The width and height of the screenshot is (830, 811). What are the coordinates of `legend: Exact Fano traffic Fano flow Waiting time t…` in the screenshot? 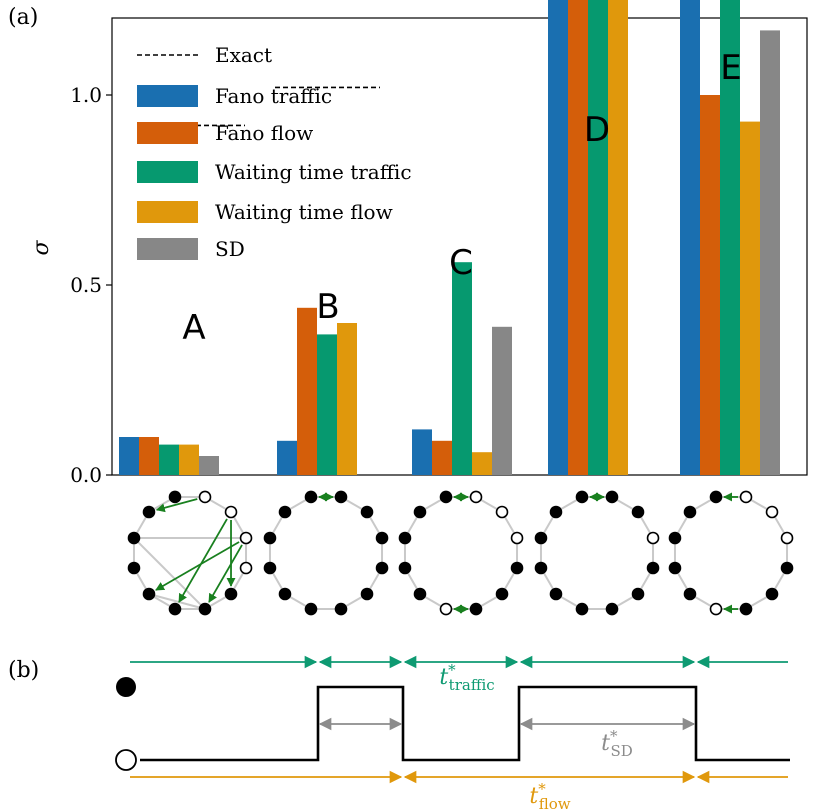 It's located at (274, 152).